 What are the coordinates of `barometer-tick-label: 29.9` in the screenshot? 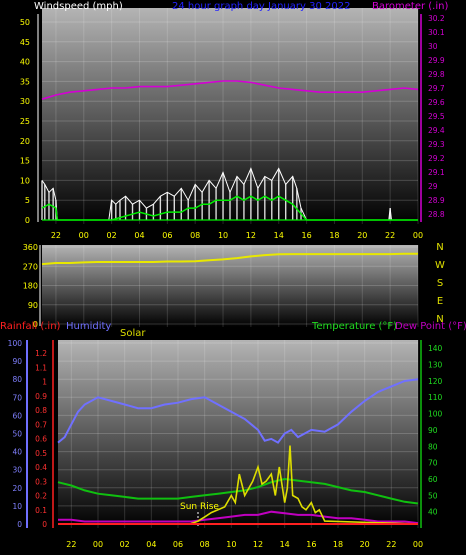 It's located at (436, 60).